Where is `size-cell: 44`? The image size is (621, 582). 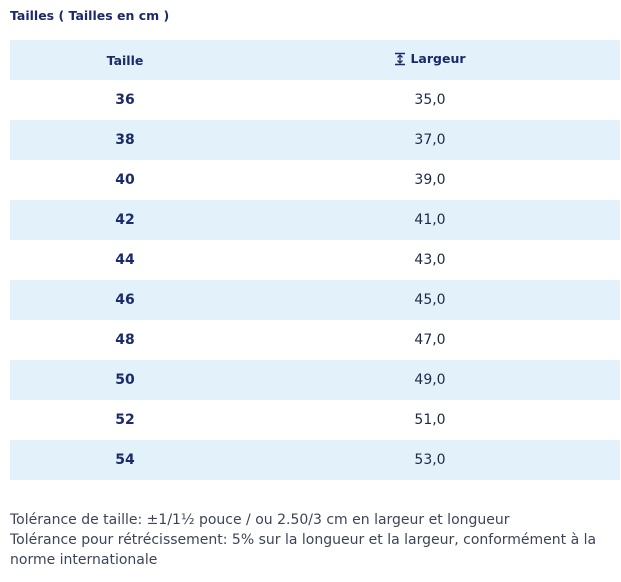 size-cell: 44 is located at coordinates (125, 260).